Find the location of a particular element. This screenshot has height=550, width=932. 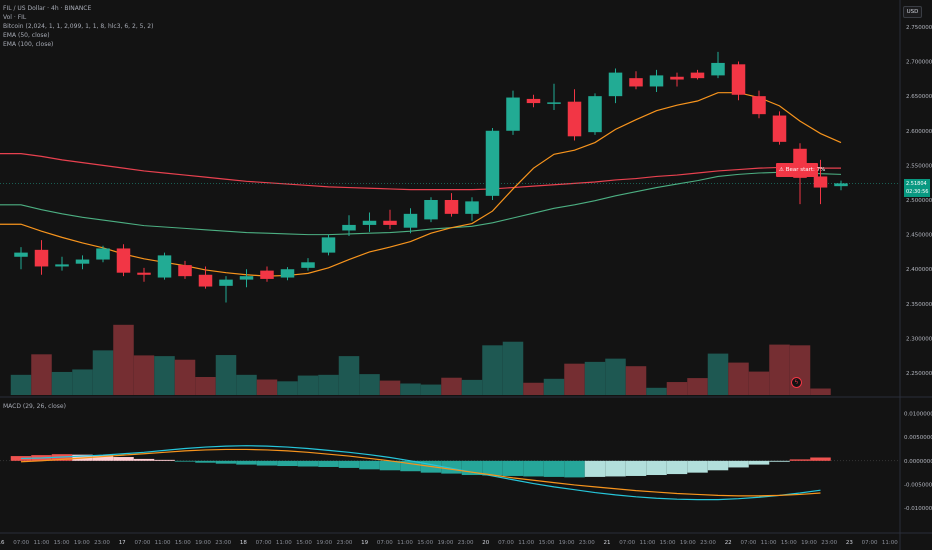

macd-tick-label: -0.0100000 is located at coordinates (918, 509).